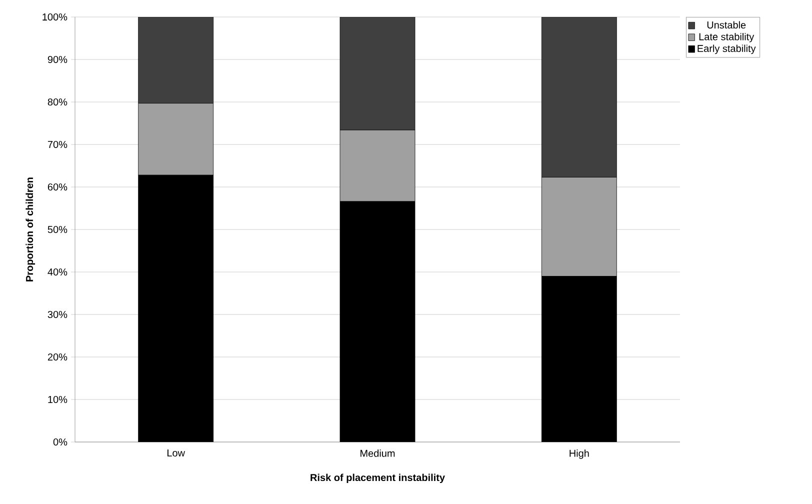 This screenshot has width=812, height=504. I want to click on y-tick-label: 100%, so click(55, 17).